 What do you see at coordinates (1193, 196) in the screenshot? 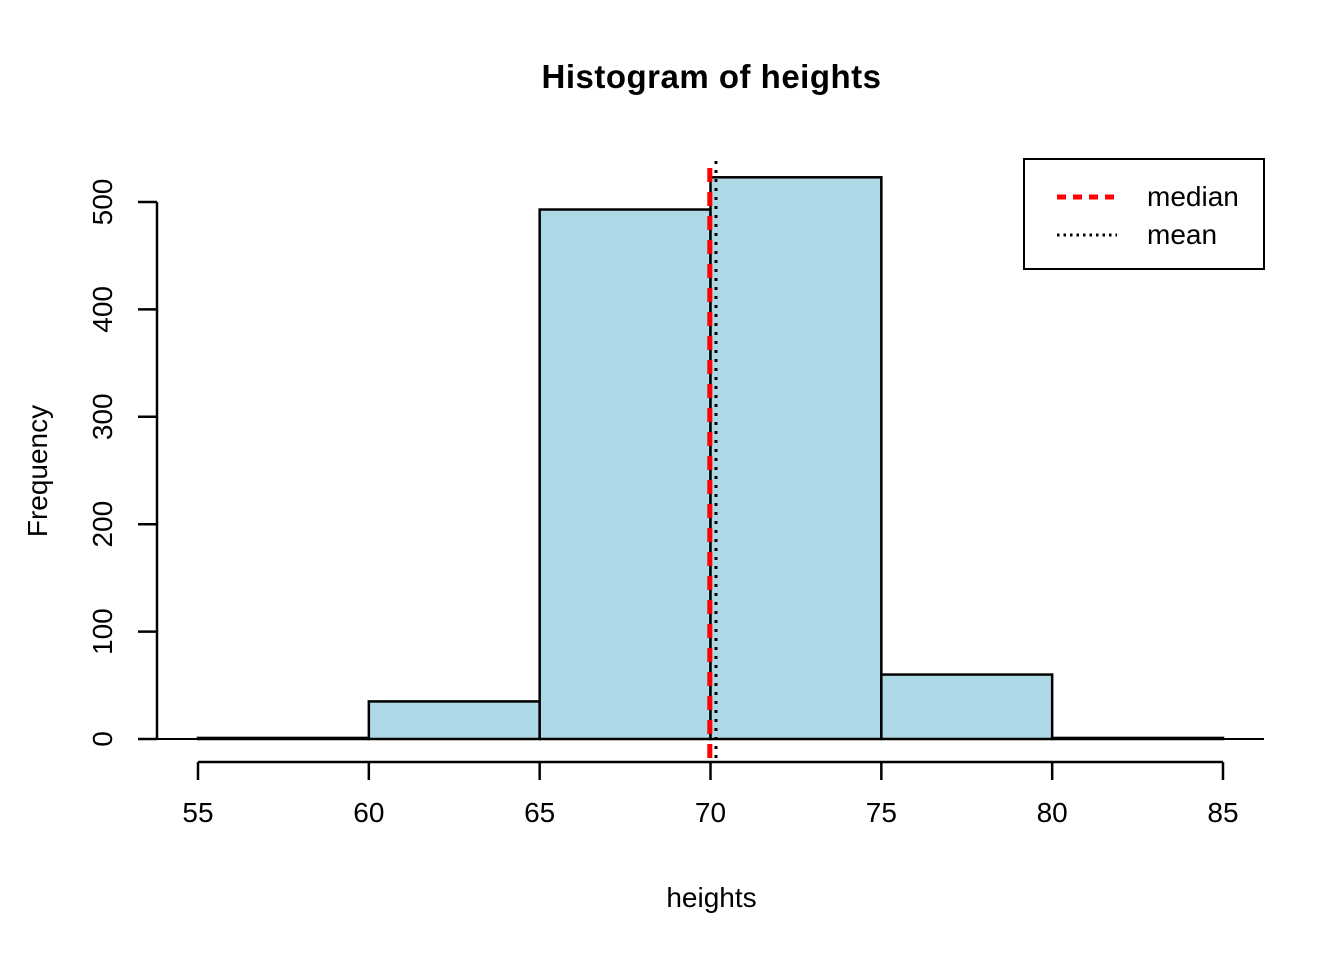
I see `legend-label-median: median` at bounding box center [1193, 196].